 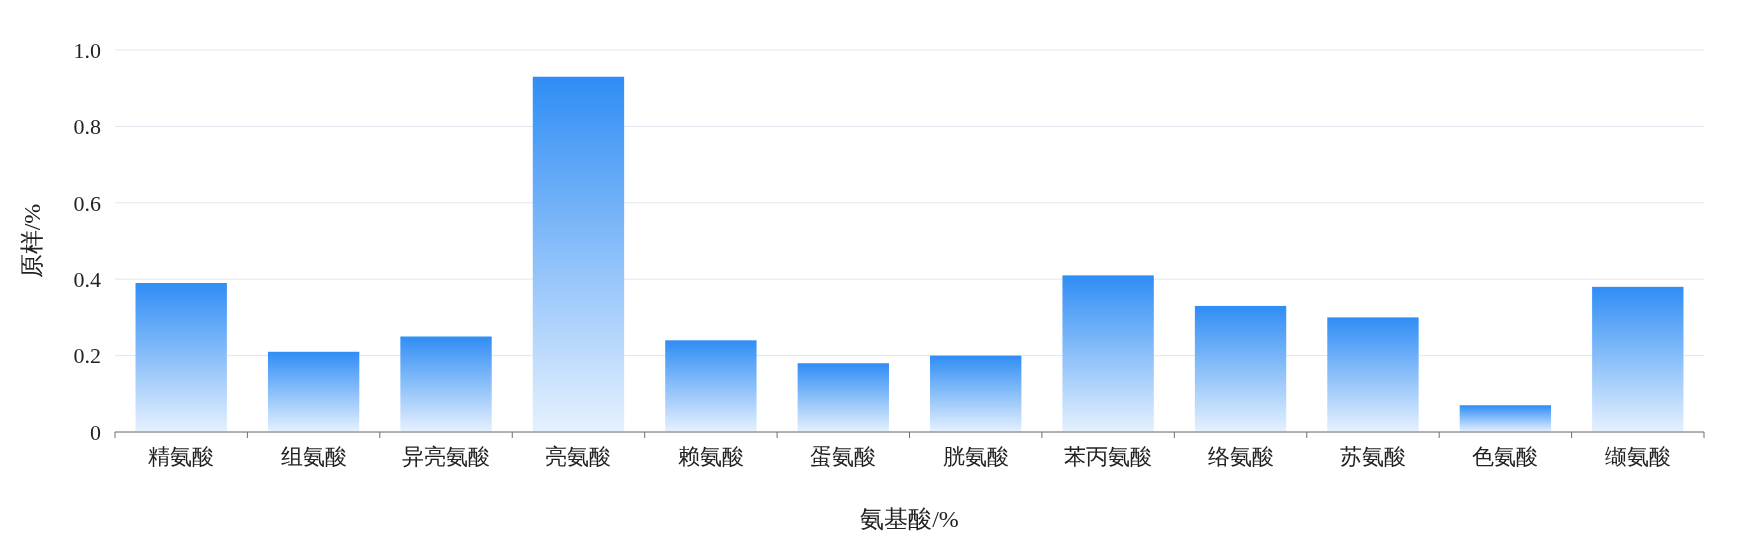 What do you see at coordinates (975, 456) in the screenshot?
I see `x-tick-label: 胱氨酸` at bounding box center [975, 456].